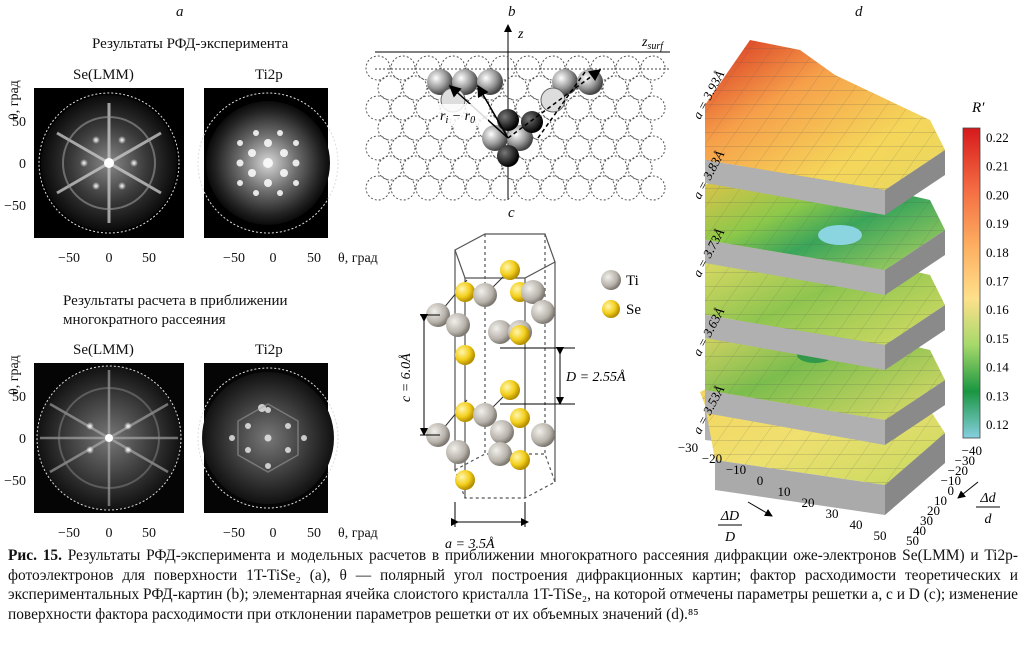 The image size is (1026, 659). Describe the element at coordinates (22, 164) in the screenshot. I see `ytick-exp-0: 0` at that location.